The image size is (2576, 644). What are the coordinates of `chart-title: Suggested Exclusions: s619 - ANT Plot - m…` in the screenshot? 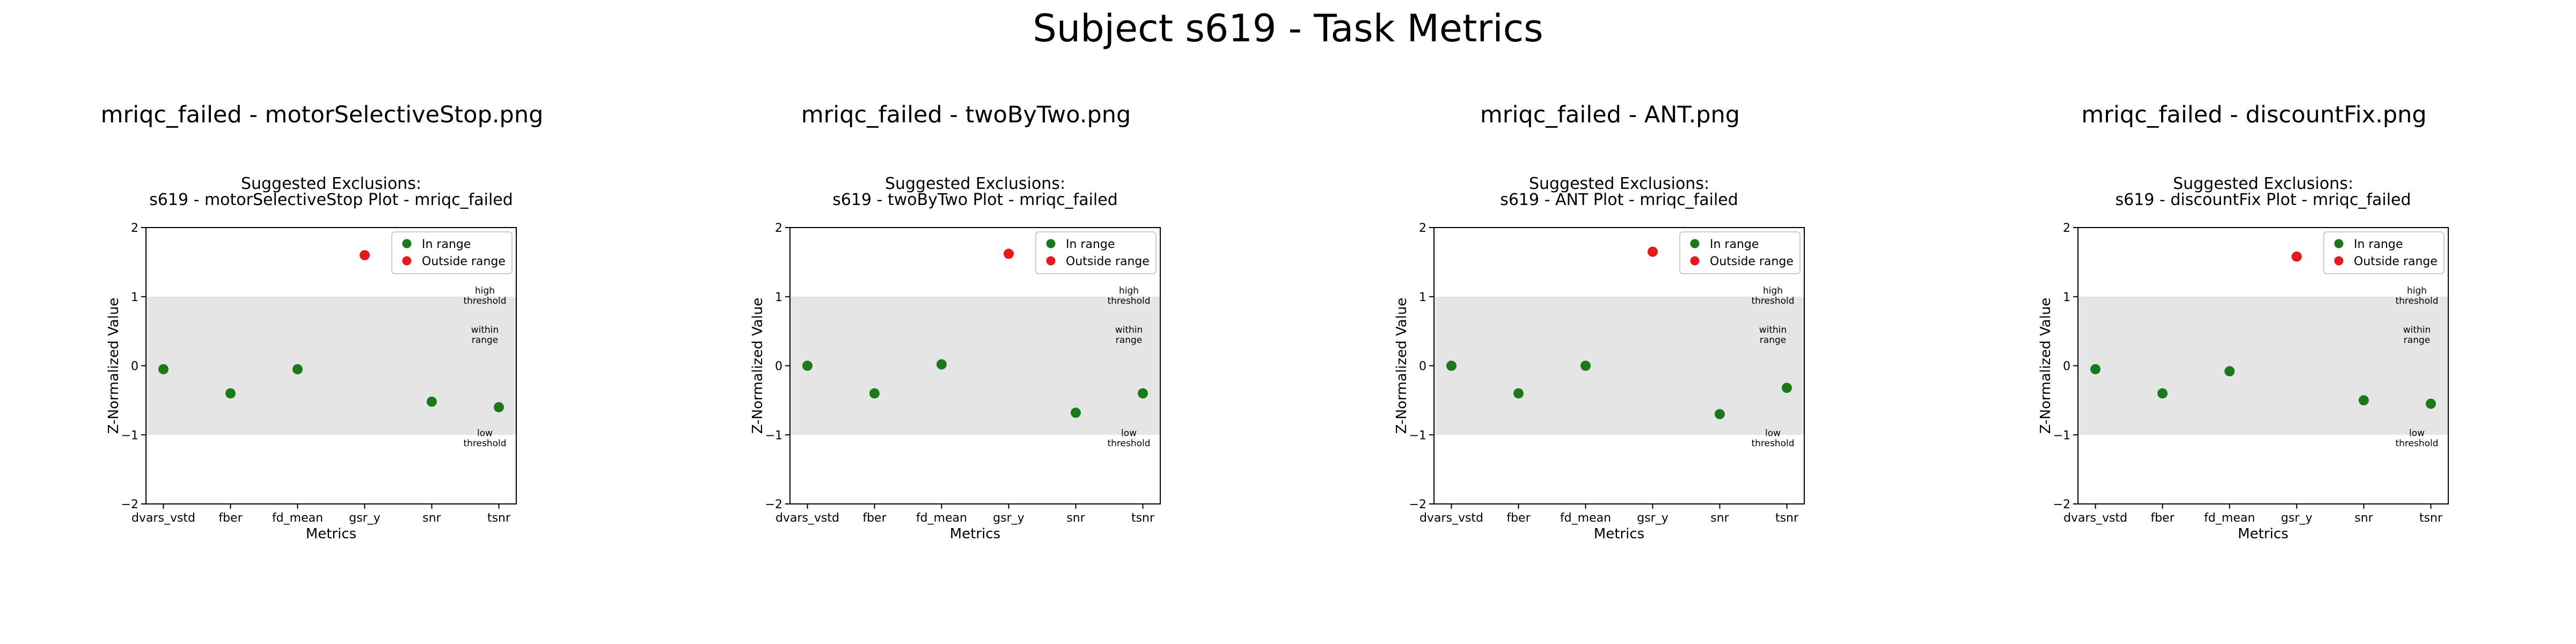 It's located at (1619, 191).